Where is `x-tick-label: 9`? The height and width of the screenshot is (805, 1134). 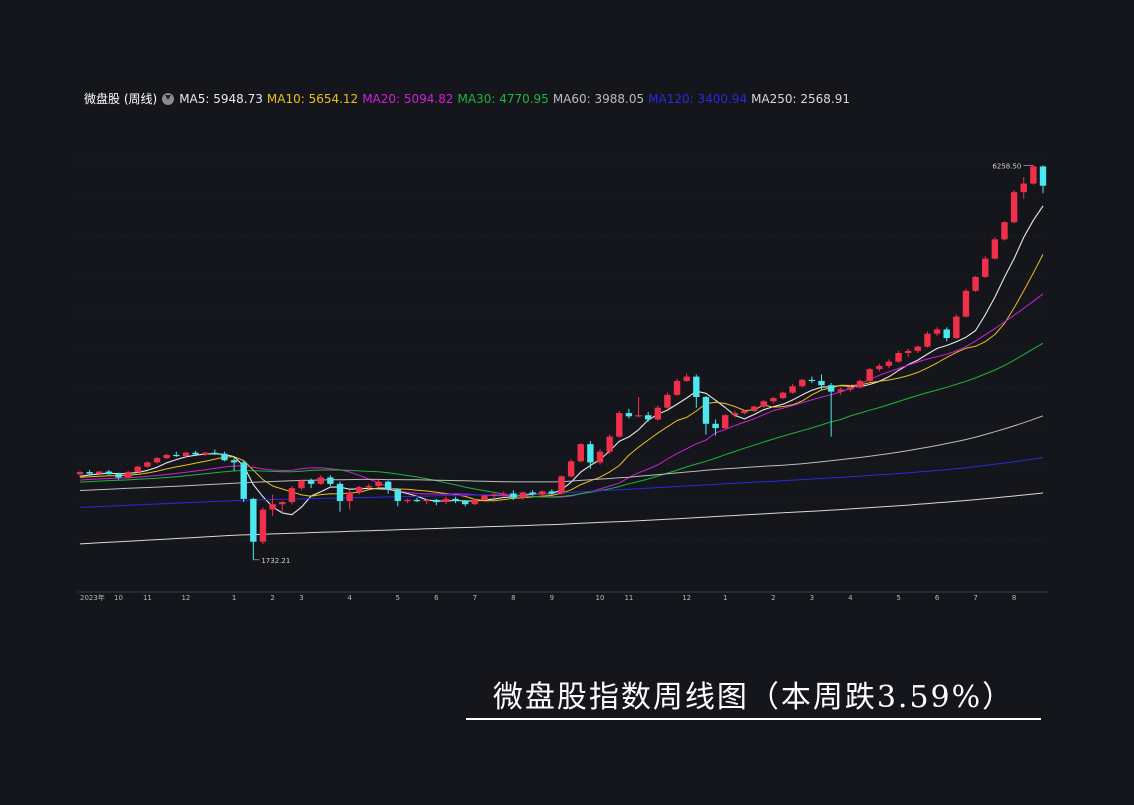
x-tick-label: 9 is located at coordinates (552, 598).